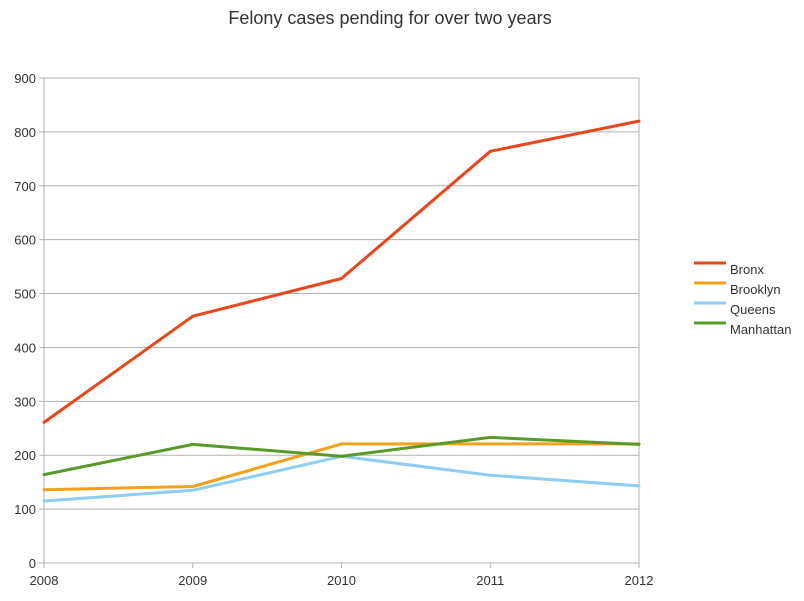 This screenshot has width=804, height=601. Describe the element at coordinates (25, 347) in the screenshot. I see `y-tick-label: 400` at that location.